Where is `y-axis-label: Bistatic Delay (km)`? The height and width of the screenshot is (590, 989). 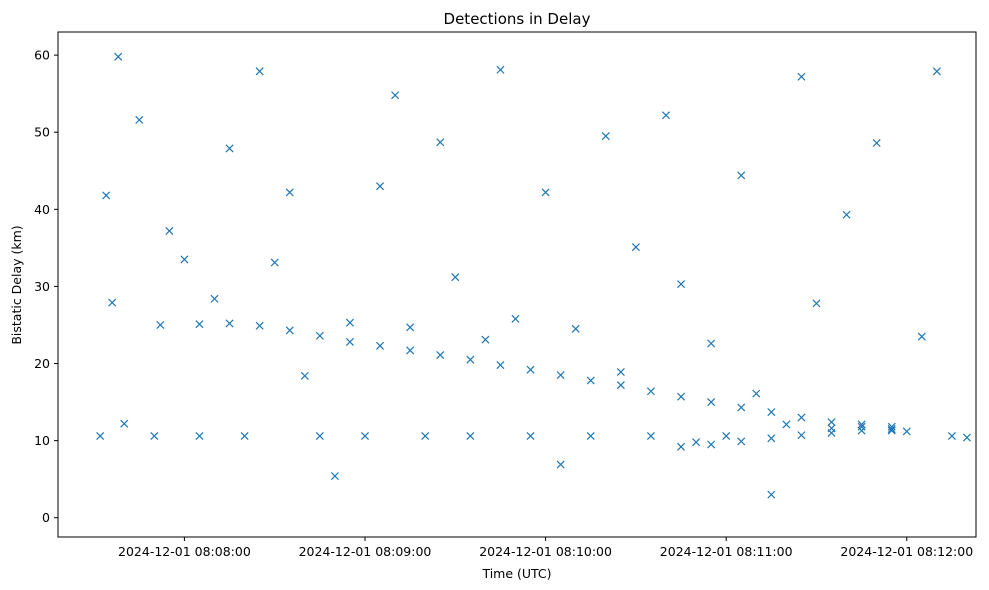
y-axis-label: Bistatic Delay (km) is located at coordinates (16, 284).